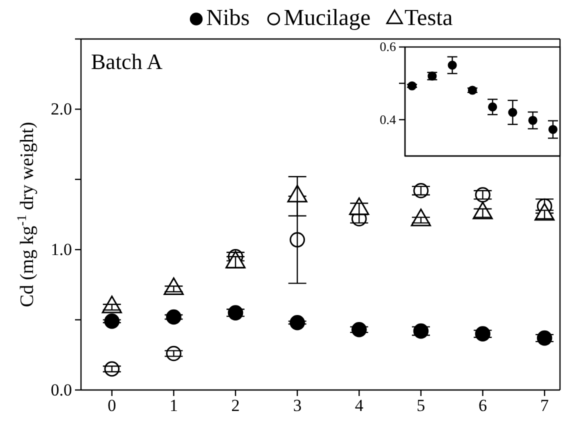 The width and height of the screenshot is (573, 428). Describe the element at coordinates (359, 406) in the screenshot. I see `x-tick-label: 4` at that location.